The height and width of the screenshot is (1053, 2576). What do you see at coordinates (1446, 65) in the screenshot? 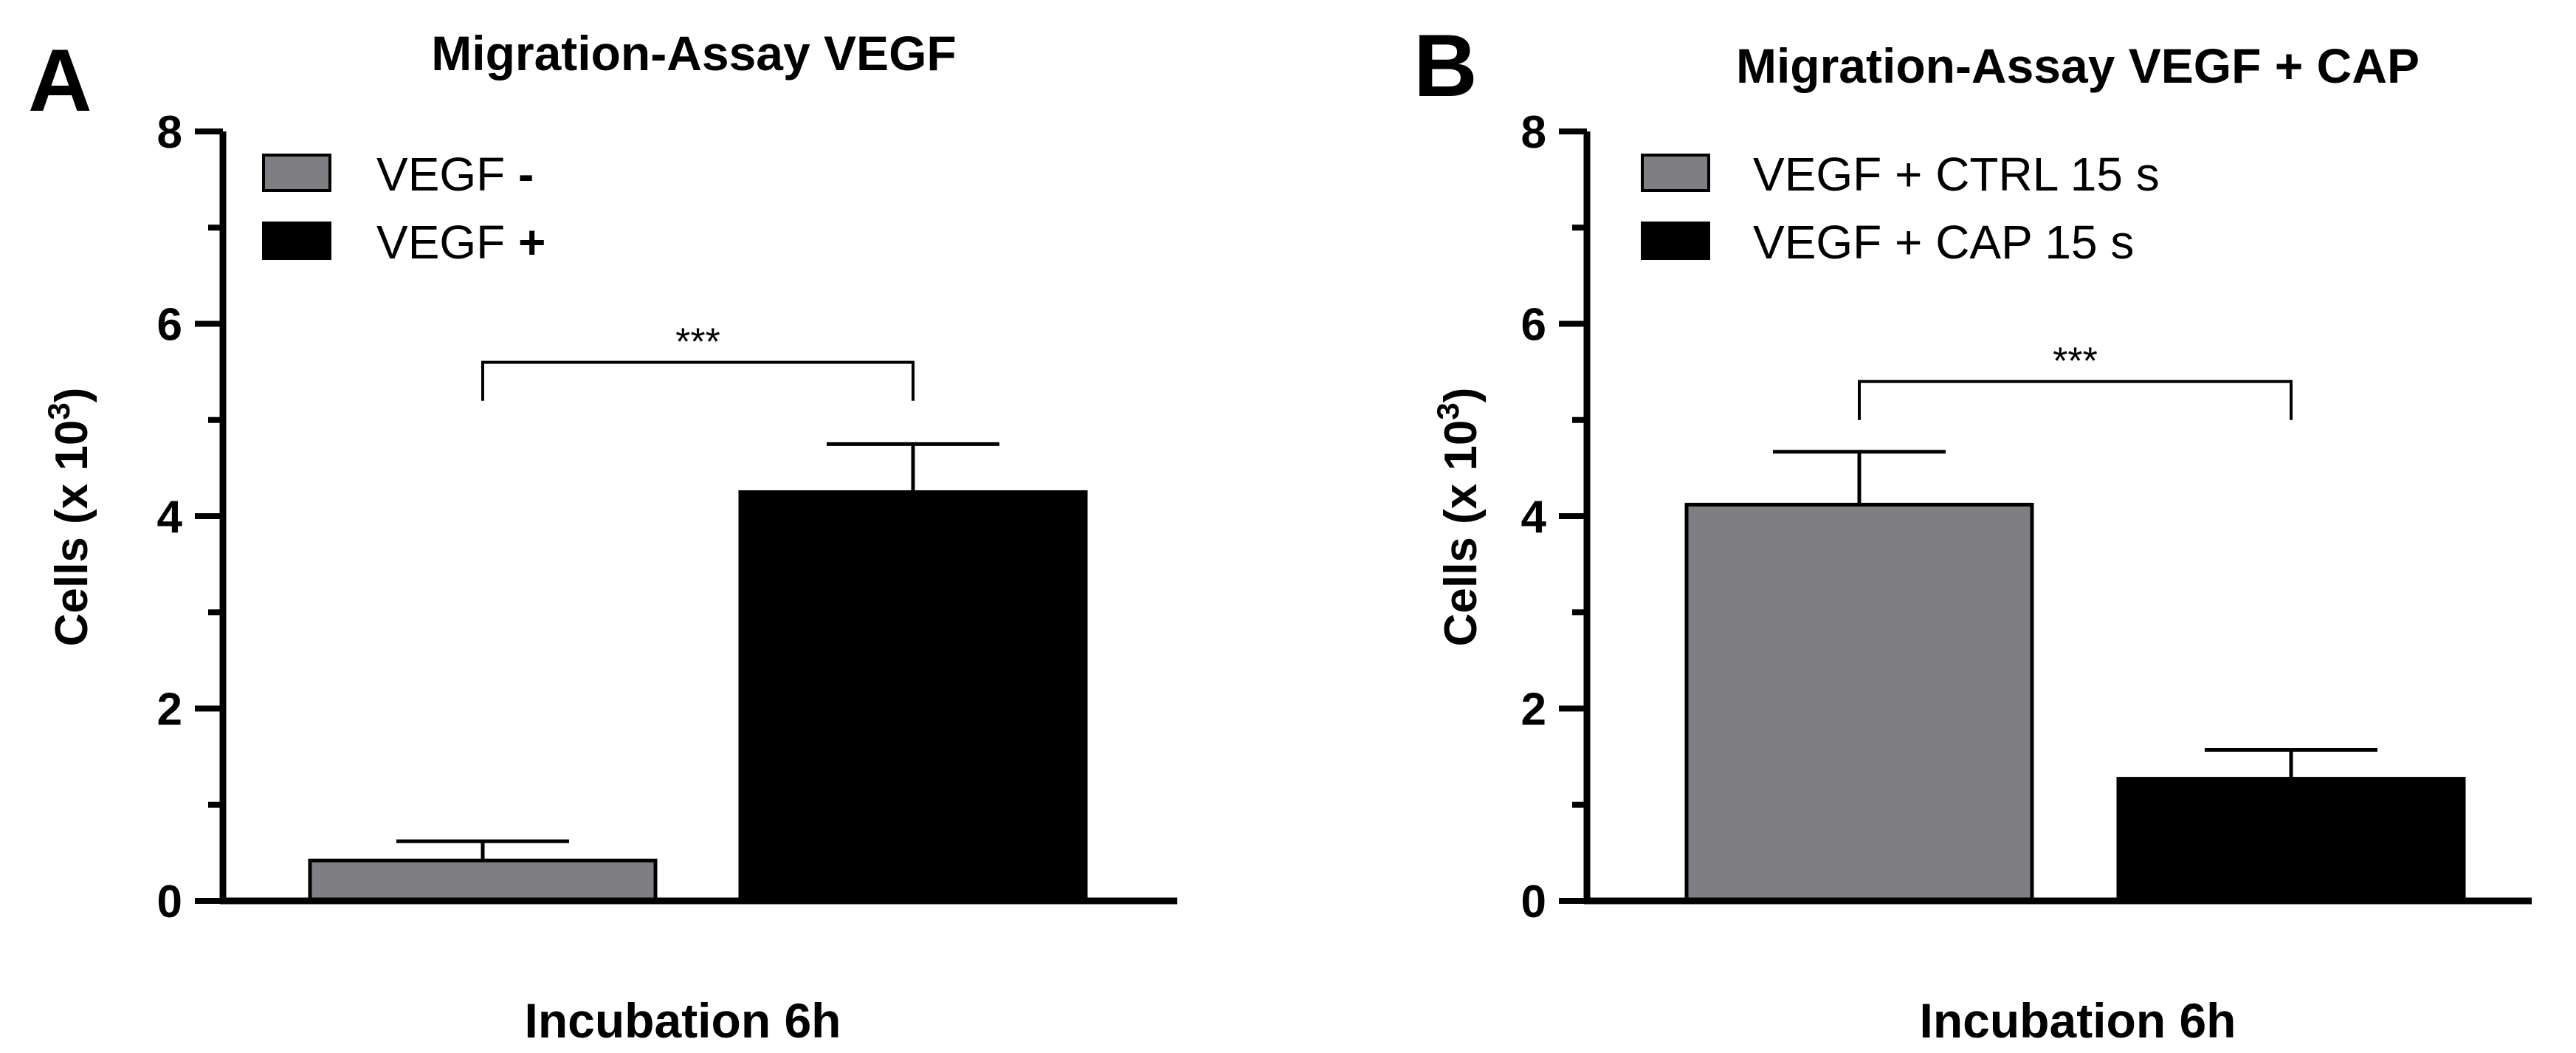
I see `panel-letter: B` at bounding box center [1446, 65].